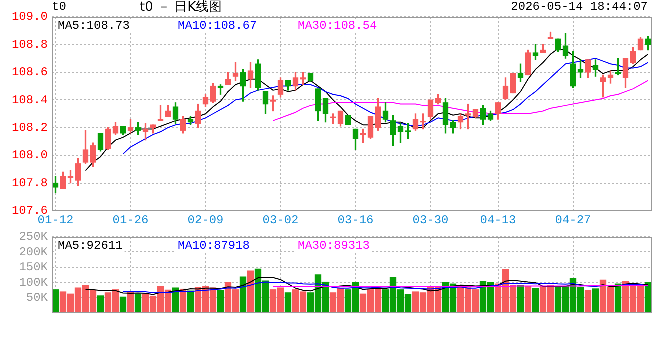 Image resolution: width=660 pixels, height=360 pixels. What do you see at coordinates (579, 7) in the screenshot?
I see `text: 2026-05-14 18:44:07` at bounding box center [579, 7].